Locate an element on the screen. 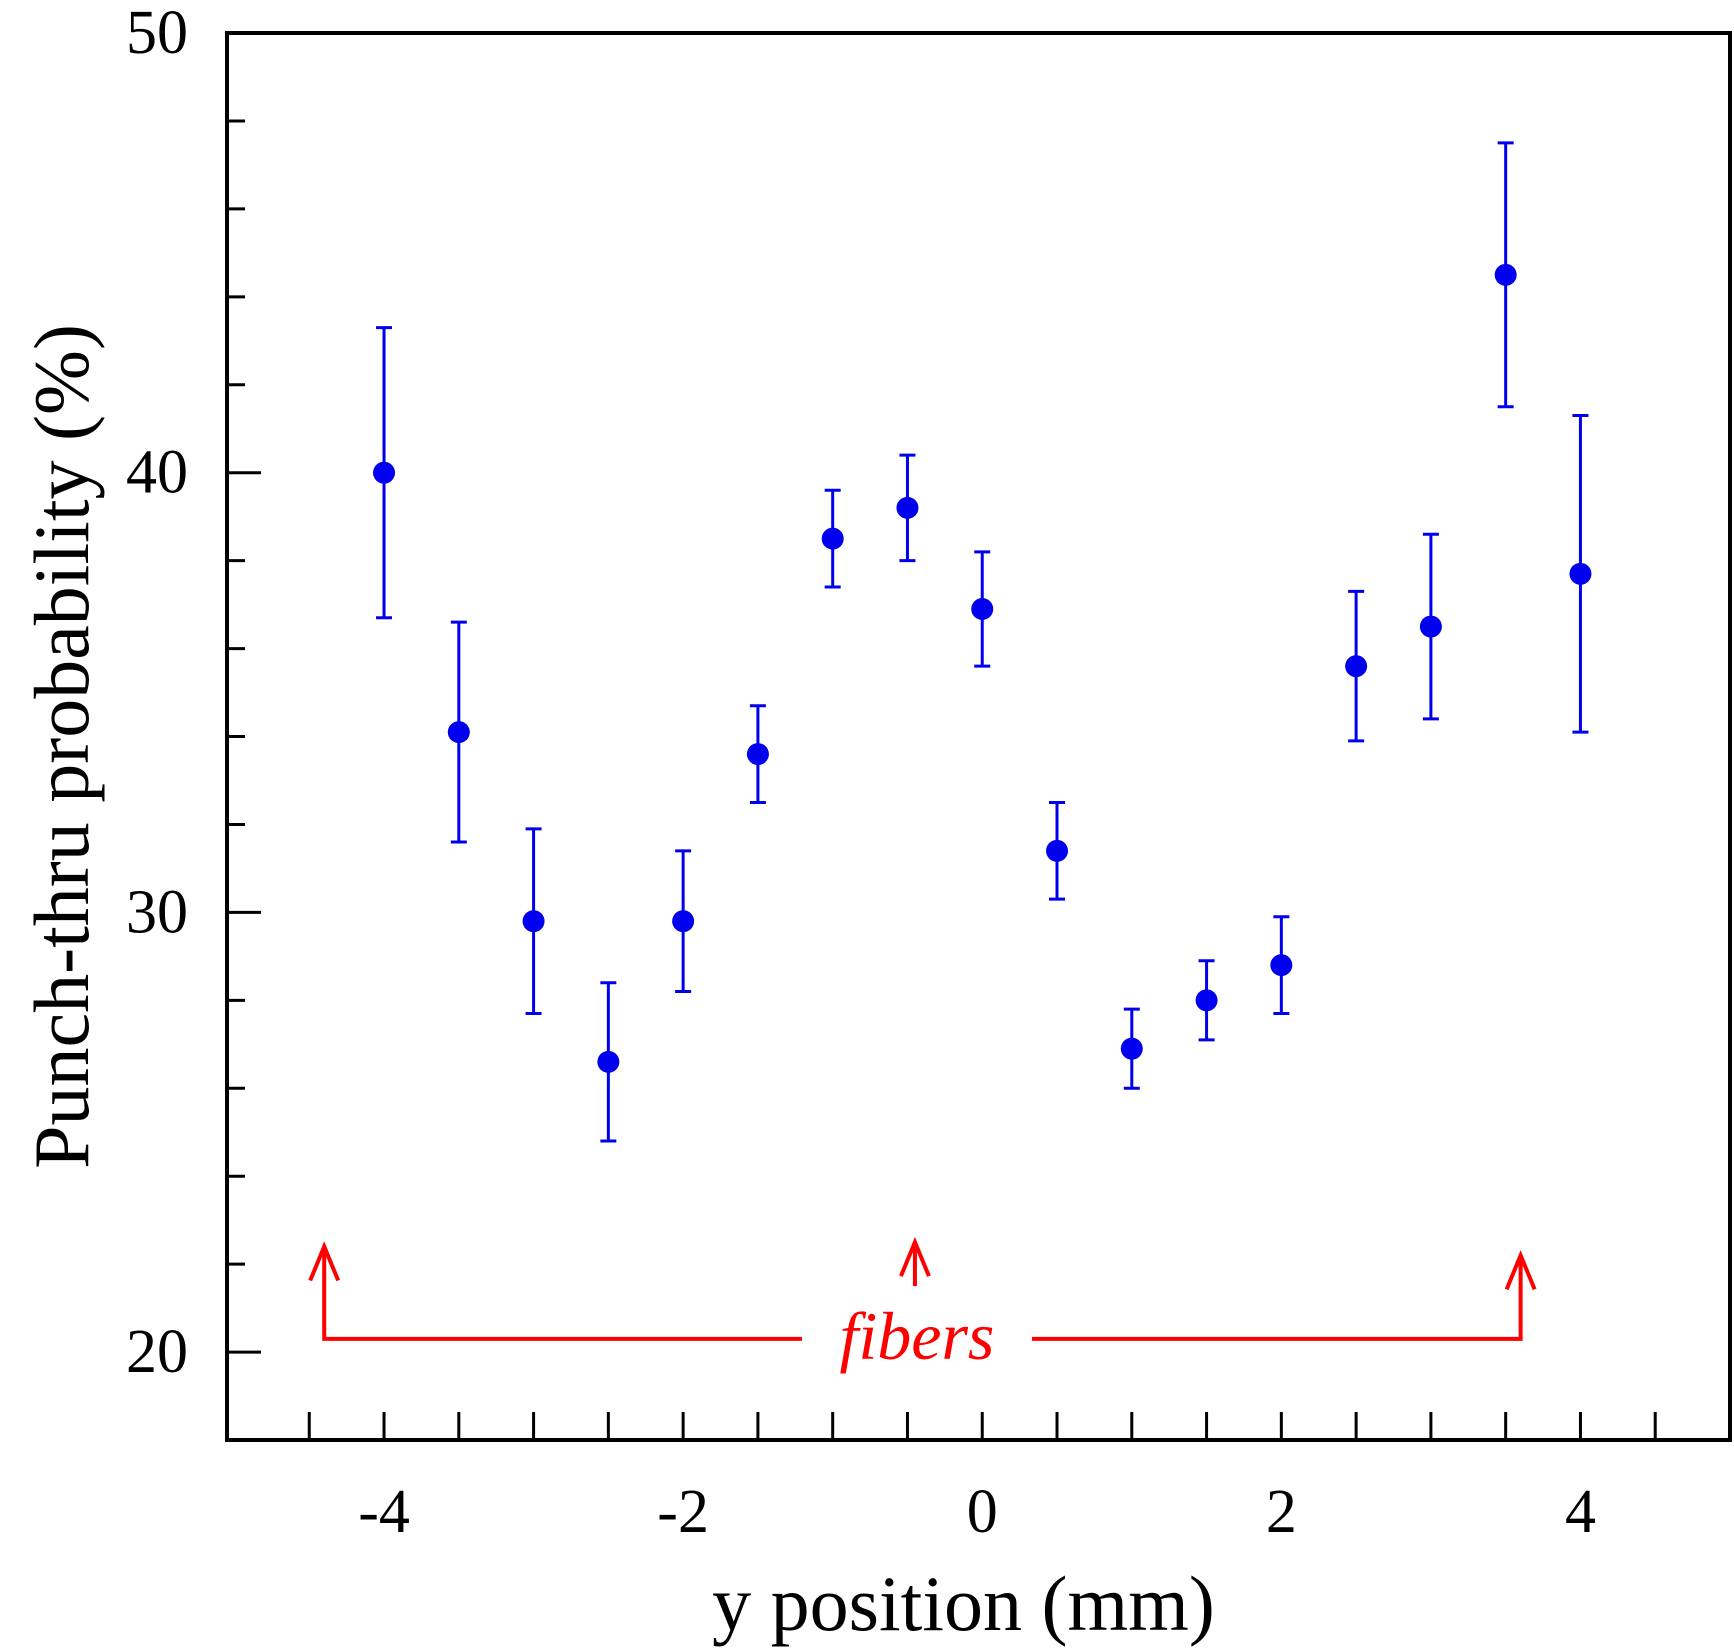  y-tick-label: 30 is located at coordinates (157, 912).